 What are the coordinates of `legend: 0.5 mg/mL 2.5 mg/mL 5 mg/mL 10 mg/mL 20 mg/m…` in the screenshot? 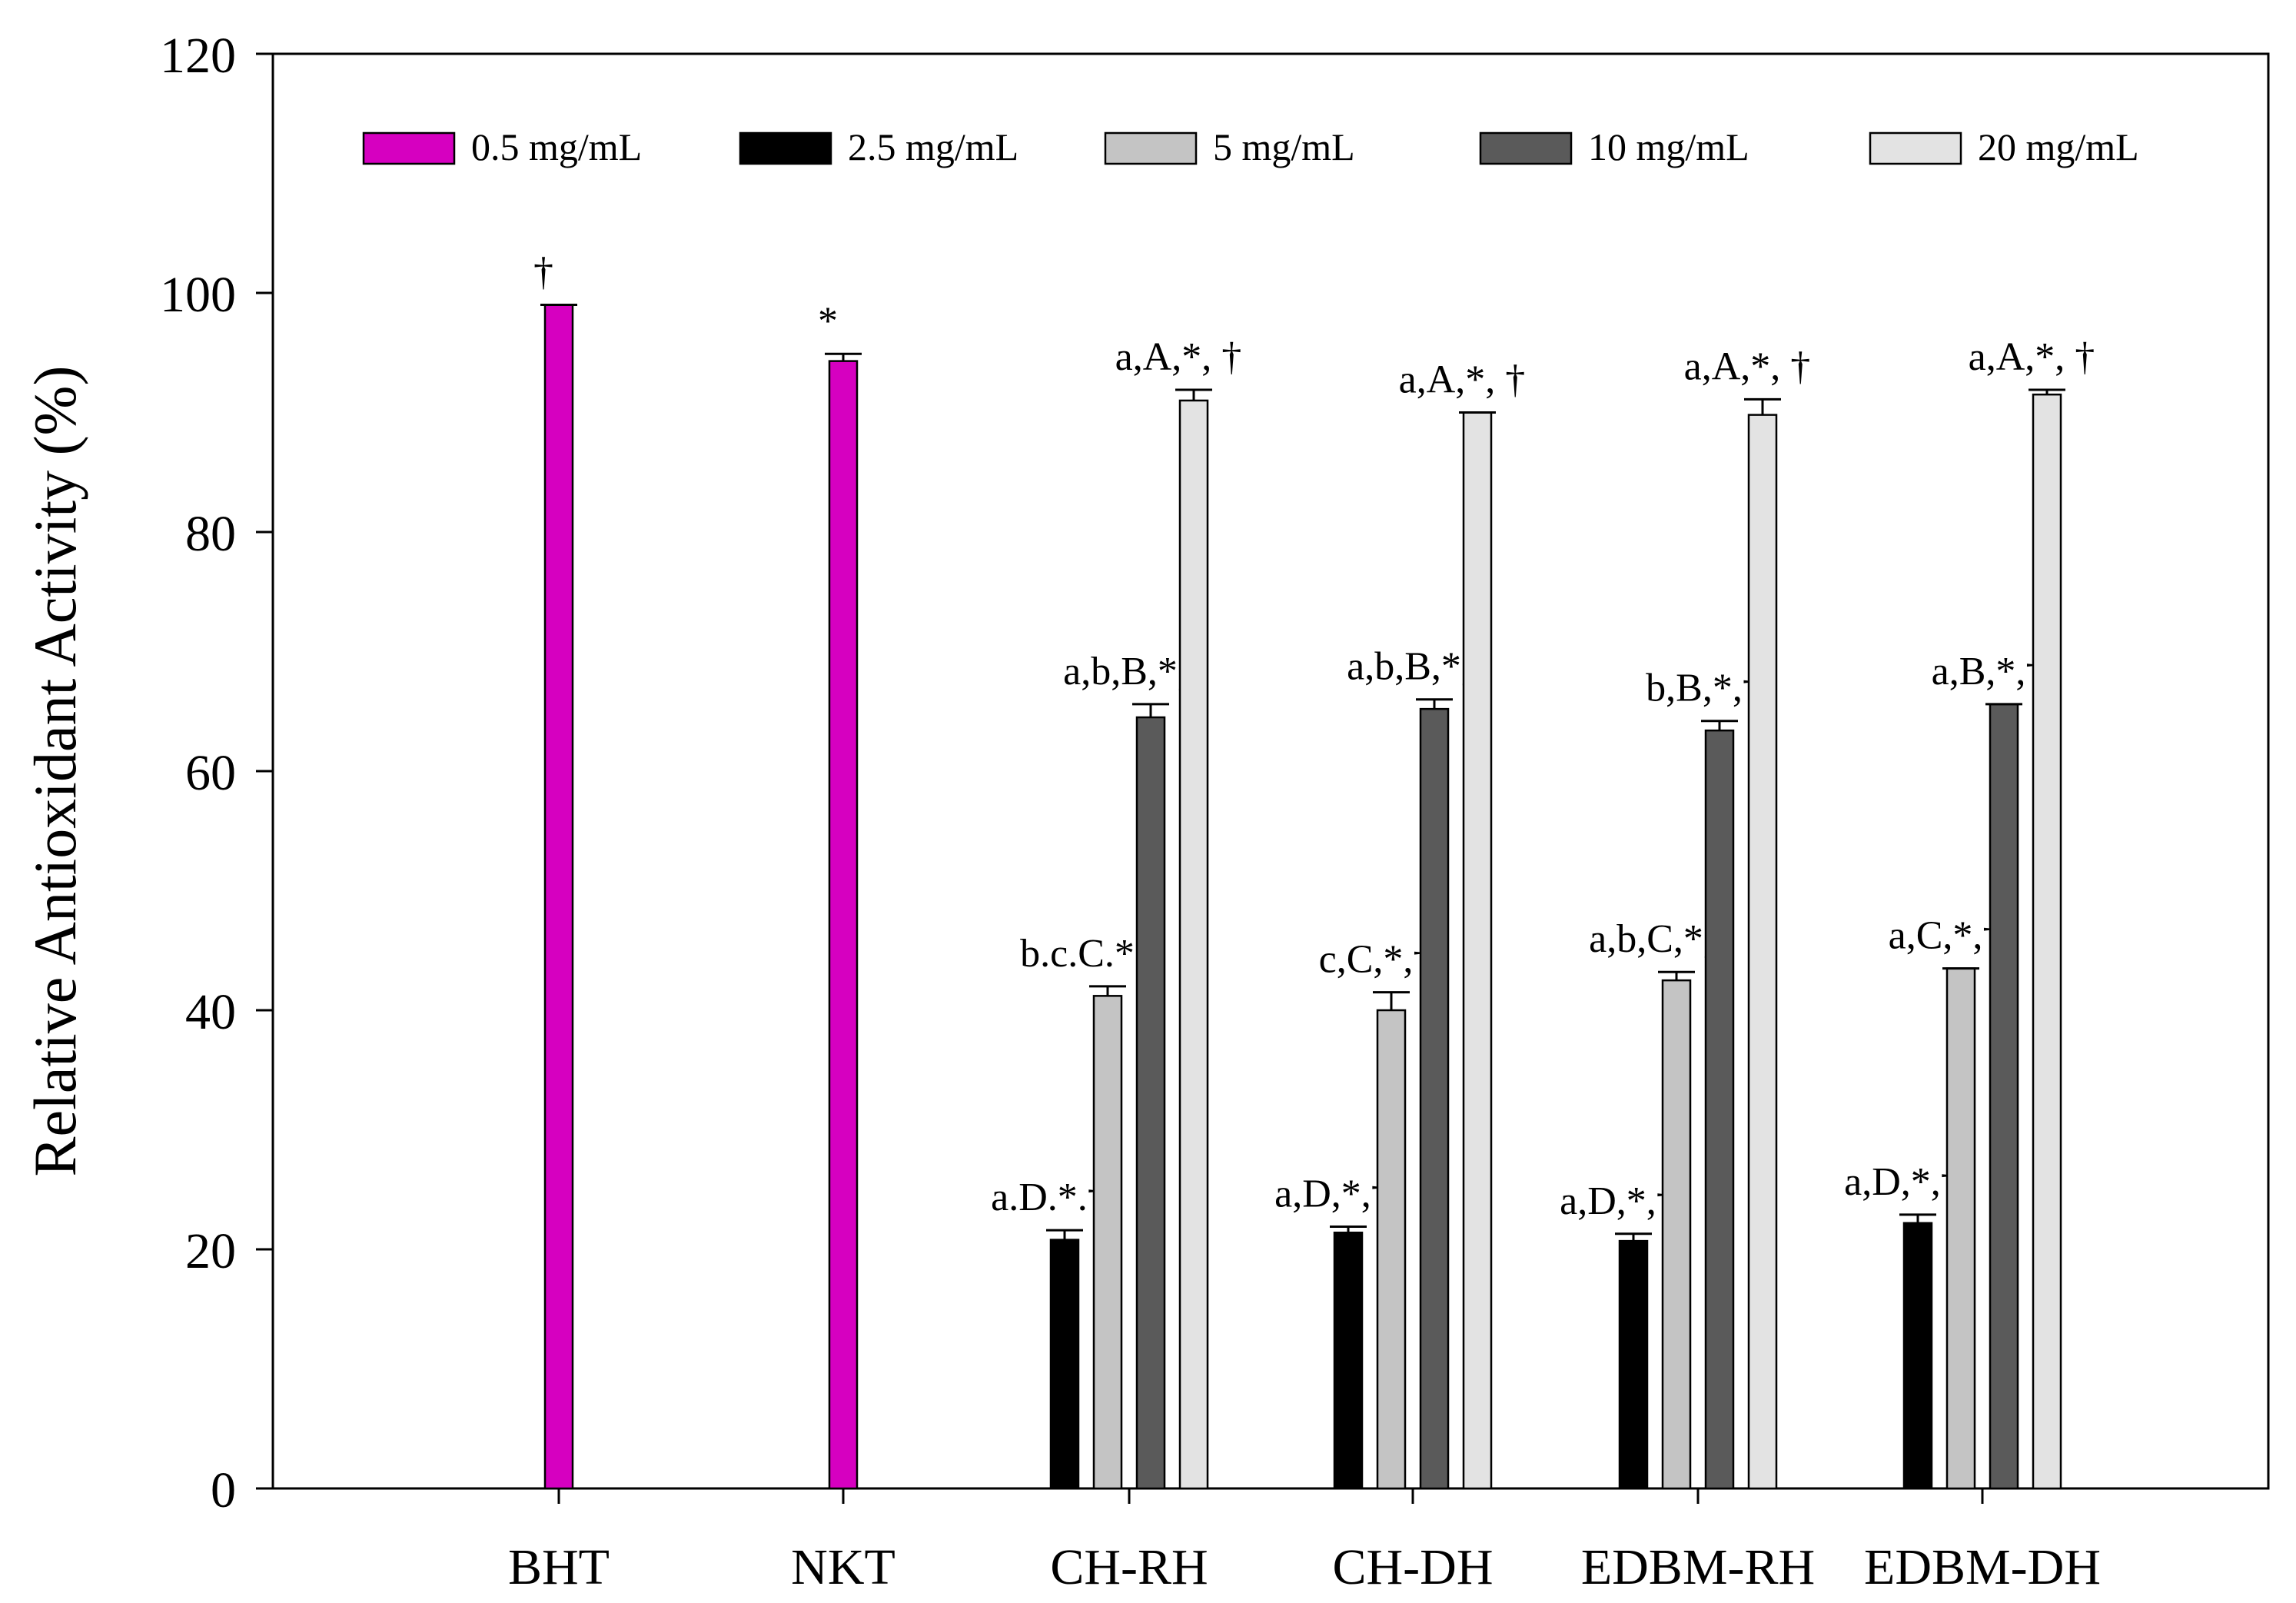 It's located at (1250, 146).